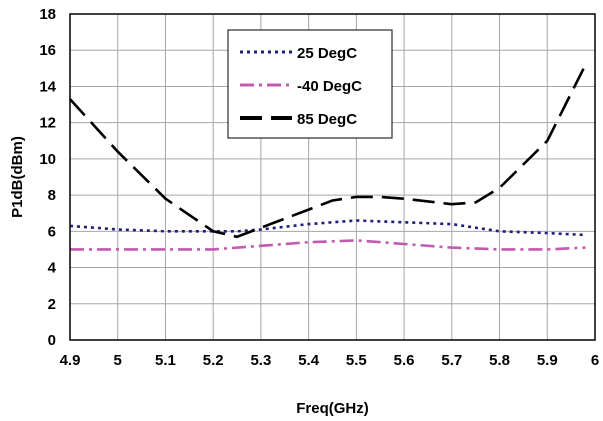 The width and height of the screenshot is (603, 421). What do you see at coordinates (329, 86) in the screenshot?
I see `legend-label-minus40-degc: -40 DegC` at bounding box center [329, 86].